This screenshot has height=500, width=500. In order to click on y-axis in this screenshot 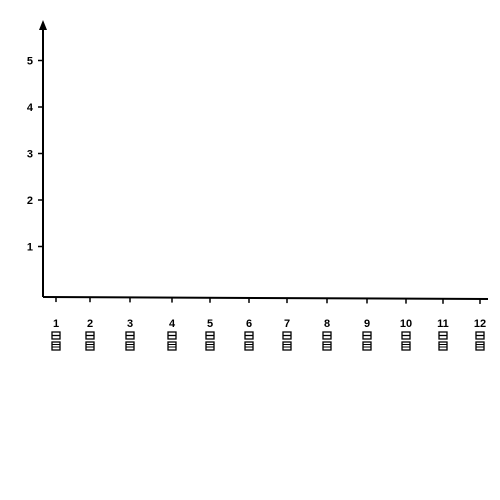, I will do `click(43, 158)`.